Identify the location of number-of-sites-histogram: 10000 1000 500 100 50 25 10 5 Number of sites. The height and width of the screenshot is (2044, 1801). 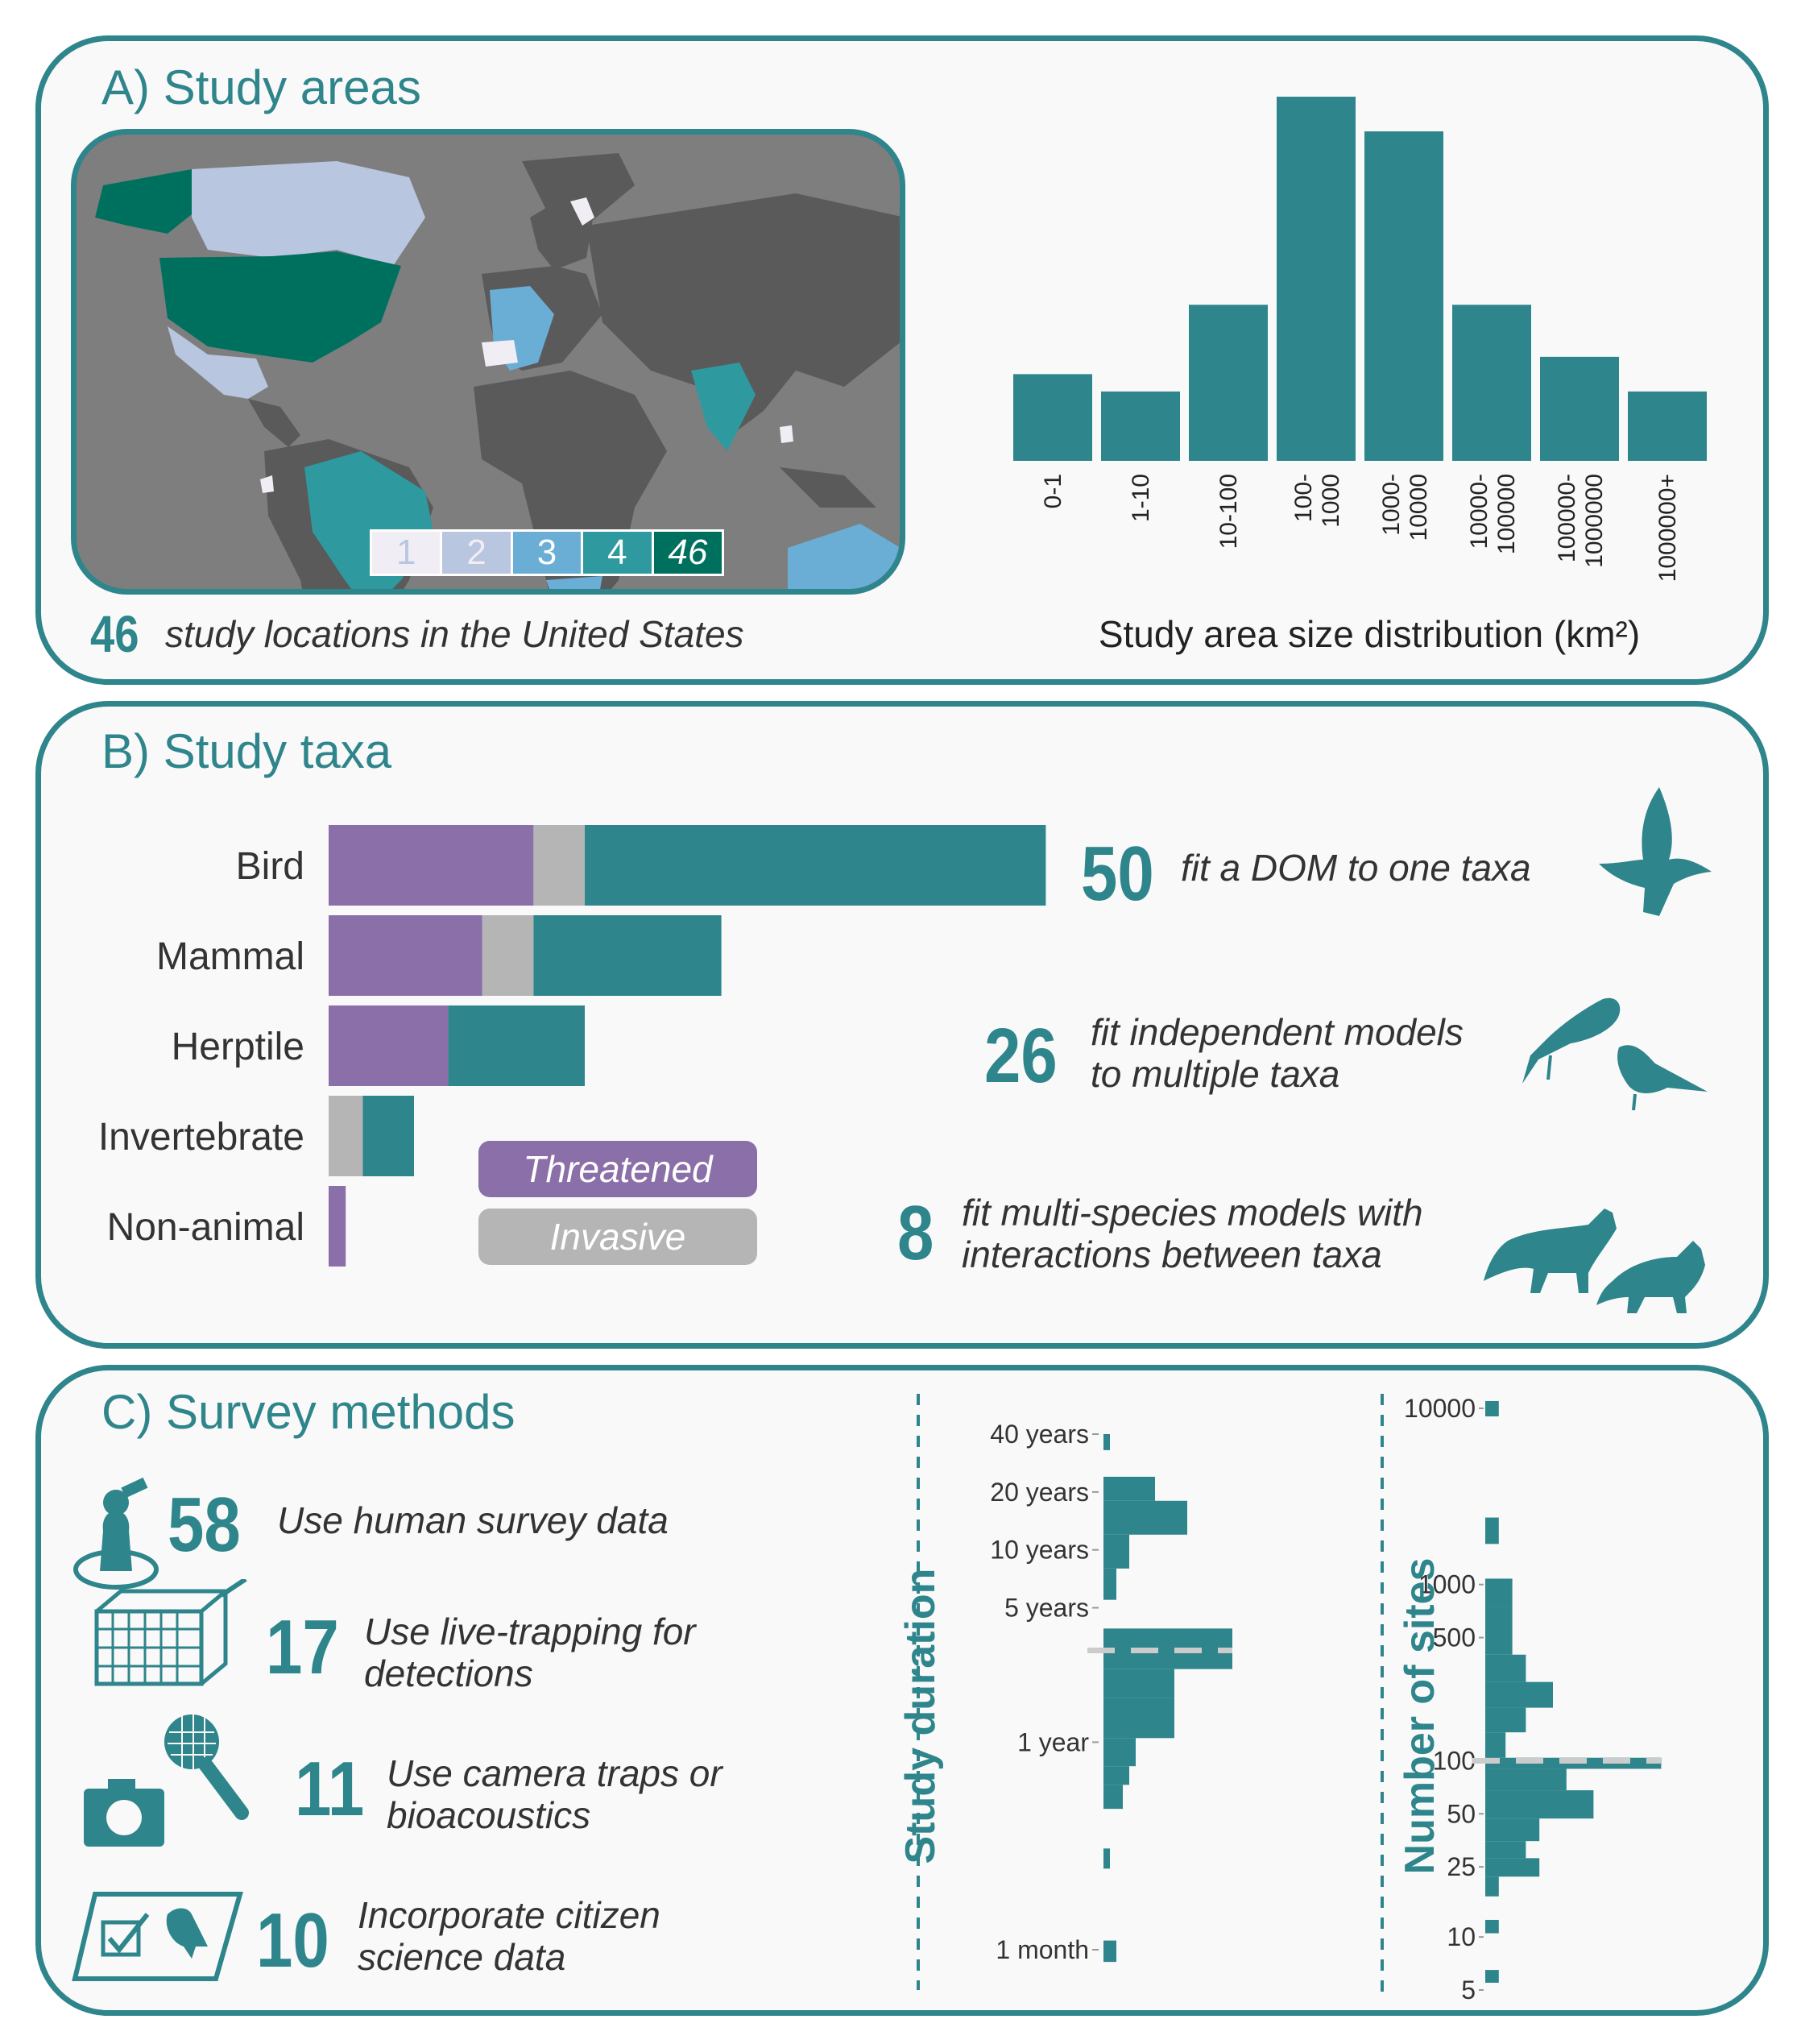
(1521, 1699).